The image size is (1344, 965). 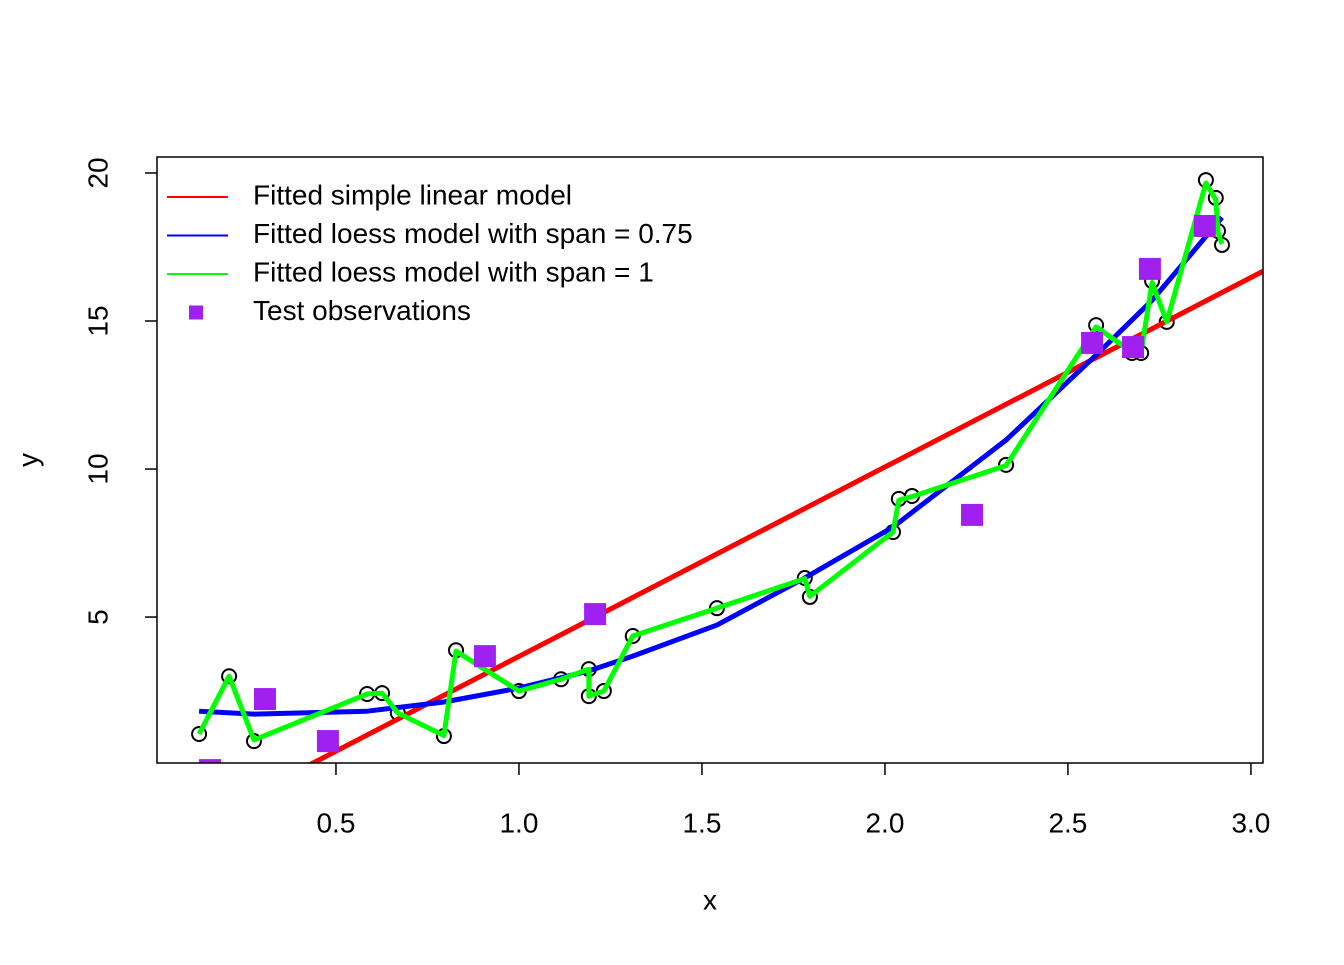 I want to click on legend-label: Fitted loess model with span = 1, so click(x=453, y=271).